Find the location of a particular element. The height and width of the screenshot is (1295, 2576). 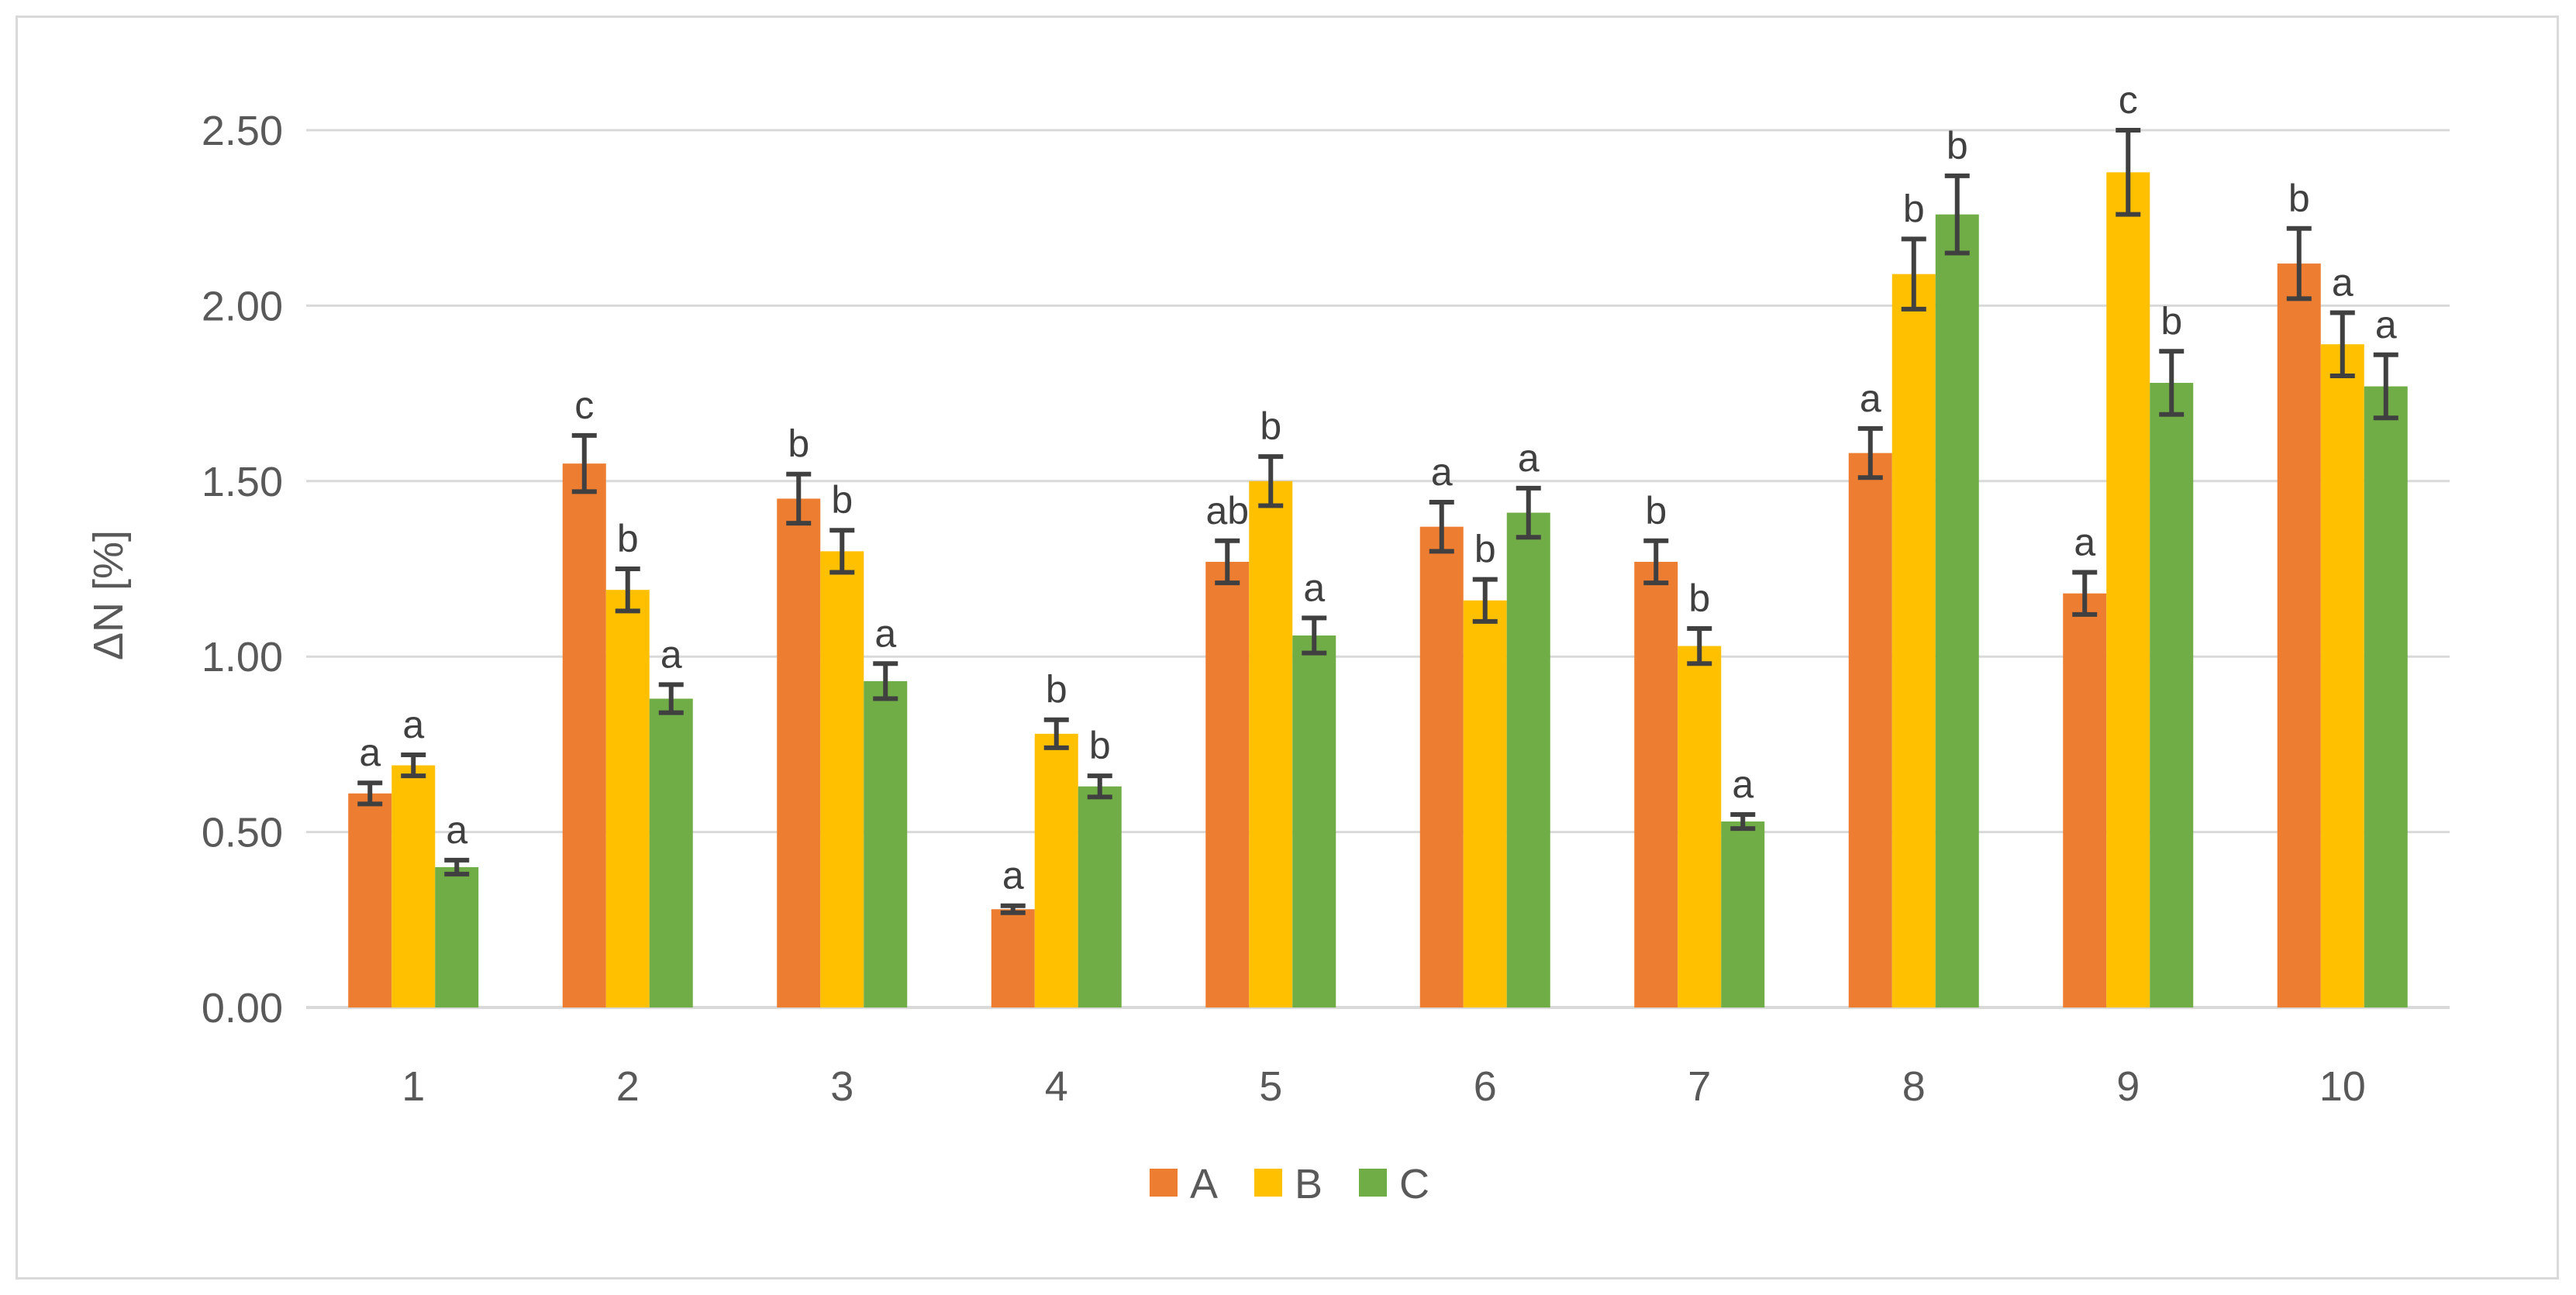

legend: A B C is located at coordinates (1289, 1184).